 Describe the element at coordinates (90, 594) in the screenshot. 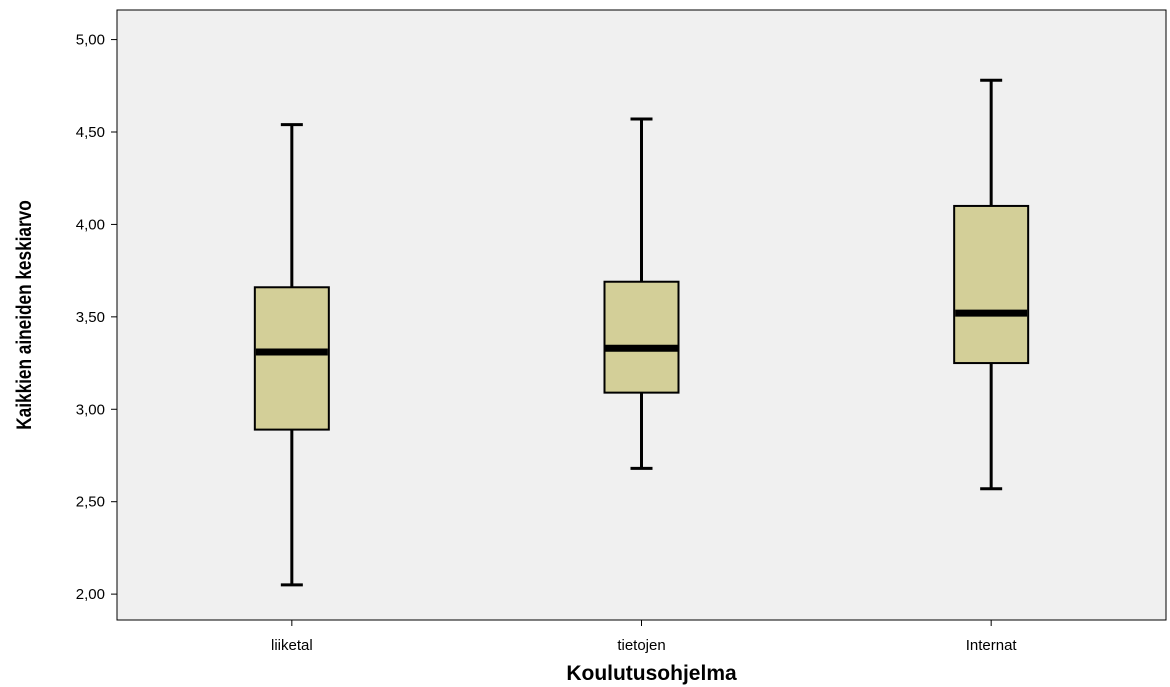

I see `y-tick-label: 2,00` at that location.